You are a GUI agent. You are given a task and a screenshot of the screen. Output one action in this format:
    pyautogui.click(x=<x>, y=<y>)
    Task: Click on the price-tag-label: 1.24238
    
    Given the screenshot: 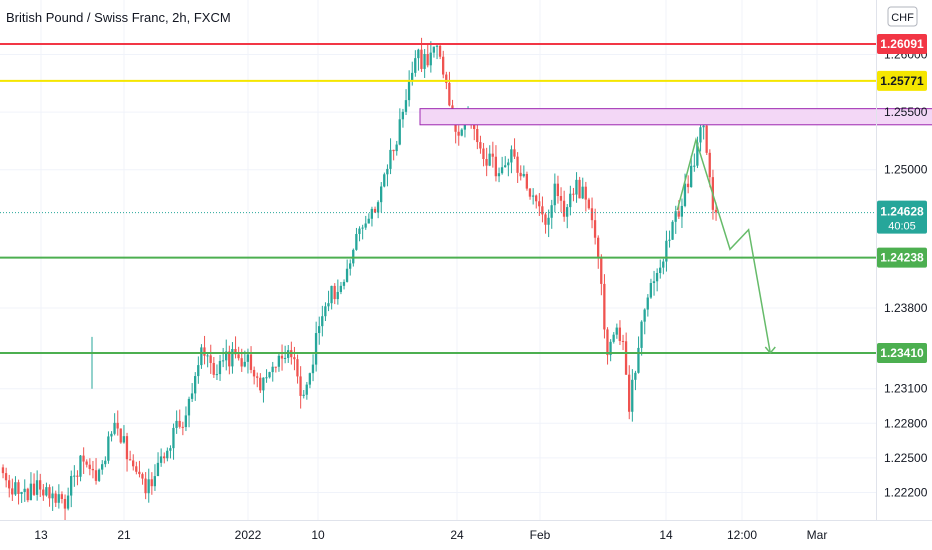 What is the action you would take?
    pyautogui.click(x=902, y=258)
    